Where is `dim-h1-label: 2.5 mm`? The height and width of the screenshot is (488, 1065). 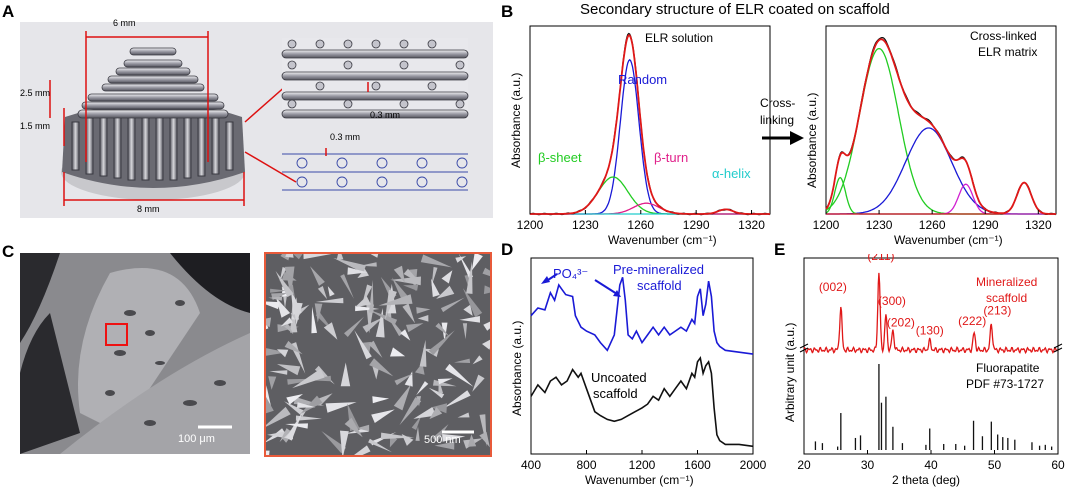 dim-h1-label: 2.5 mm is located at coordinates (35, 93).